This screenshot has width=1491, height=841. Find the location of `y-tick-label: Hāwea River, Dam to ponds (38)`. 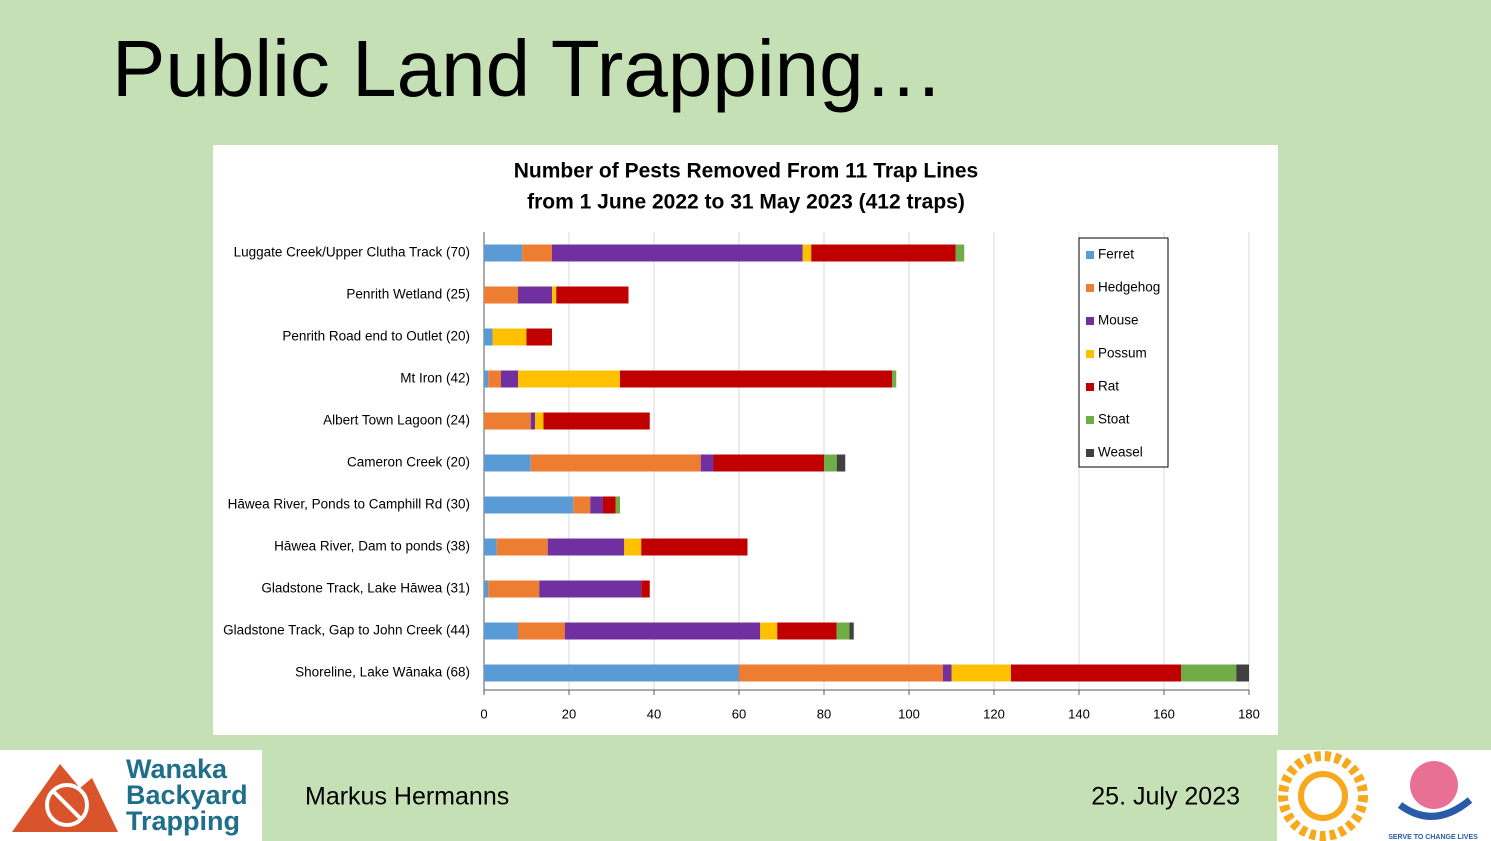

y-tick-label: Hāwea River, Dam to ponds (38) is located at coordinates (372, 546).